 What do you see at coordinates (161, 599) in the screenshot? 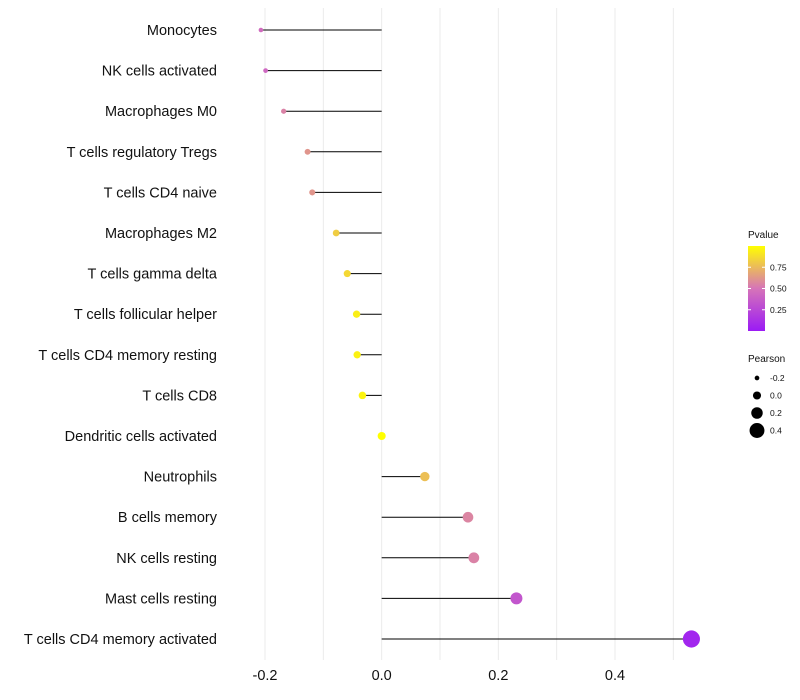
I see `category-label: Mast cells resting` at bounding box center [161, 599].